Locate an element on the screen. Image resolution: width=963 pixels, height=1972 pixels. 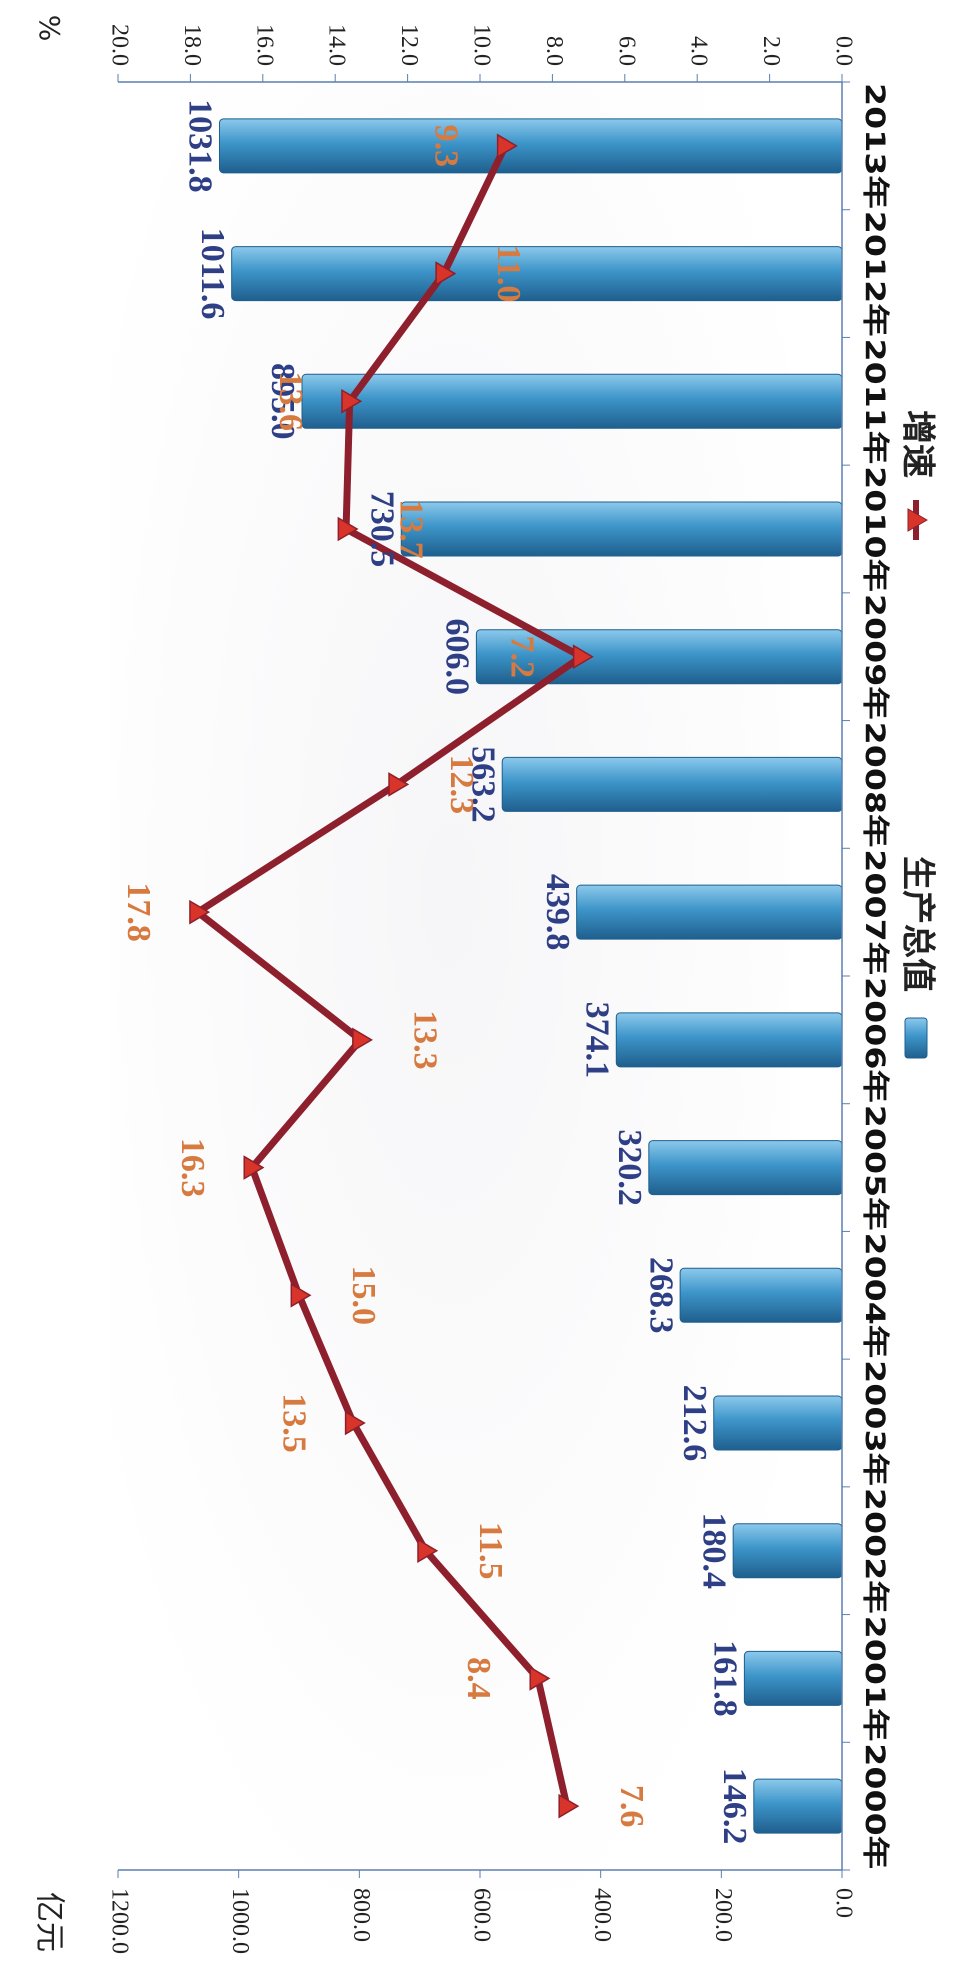
right-axis-tick-label-9: 16.0 is located at coordinates (264, 45).